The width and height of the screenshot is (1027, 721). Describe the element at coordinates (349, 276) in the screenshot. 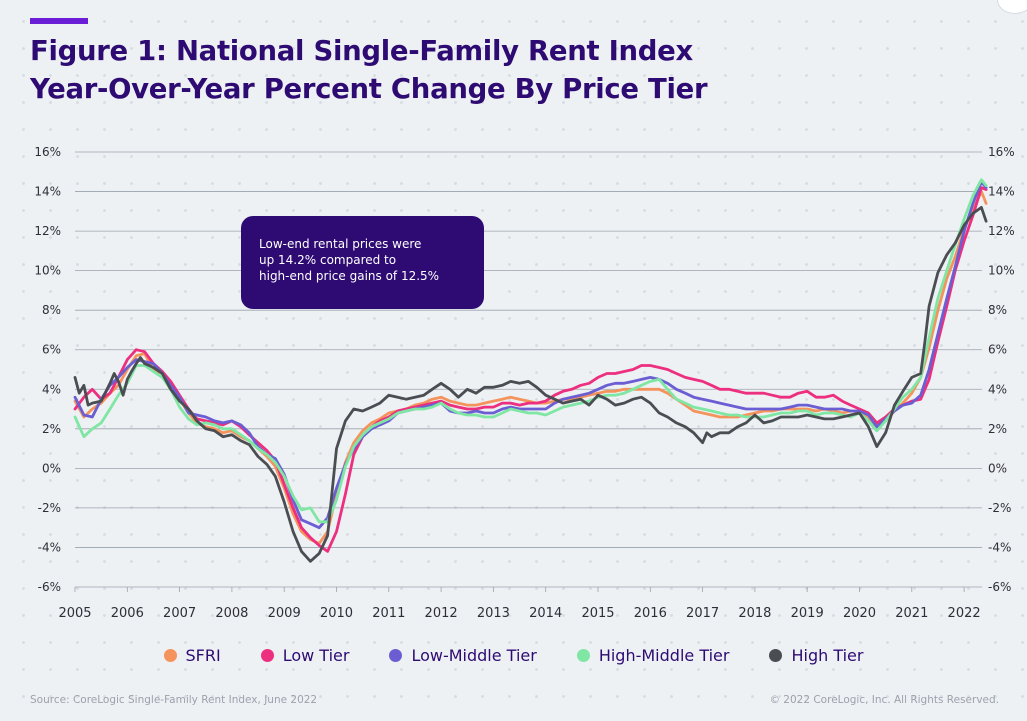

I see `callout-line-3: high-end price gains of 12.5%` at that location.